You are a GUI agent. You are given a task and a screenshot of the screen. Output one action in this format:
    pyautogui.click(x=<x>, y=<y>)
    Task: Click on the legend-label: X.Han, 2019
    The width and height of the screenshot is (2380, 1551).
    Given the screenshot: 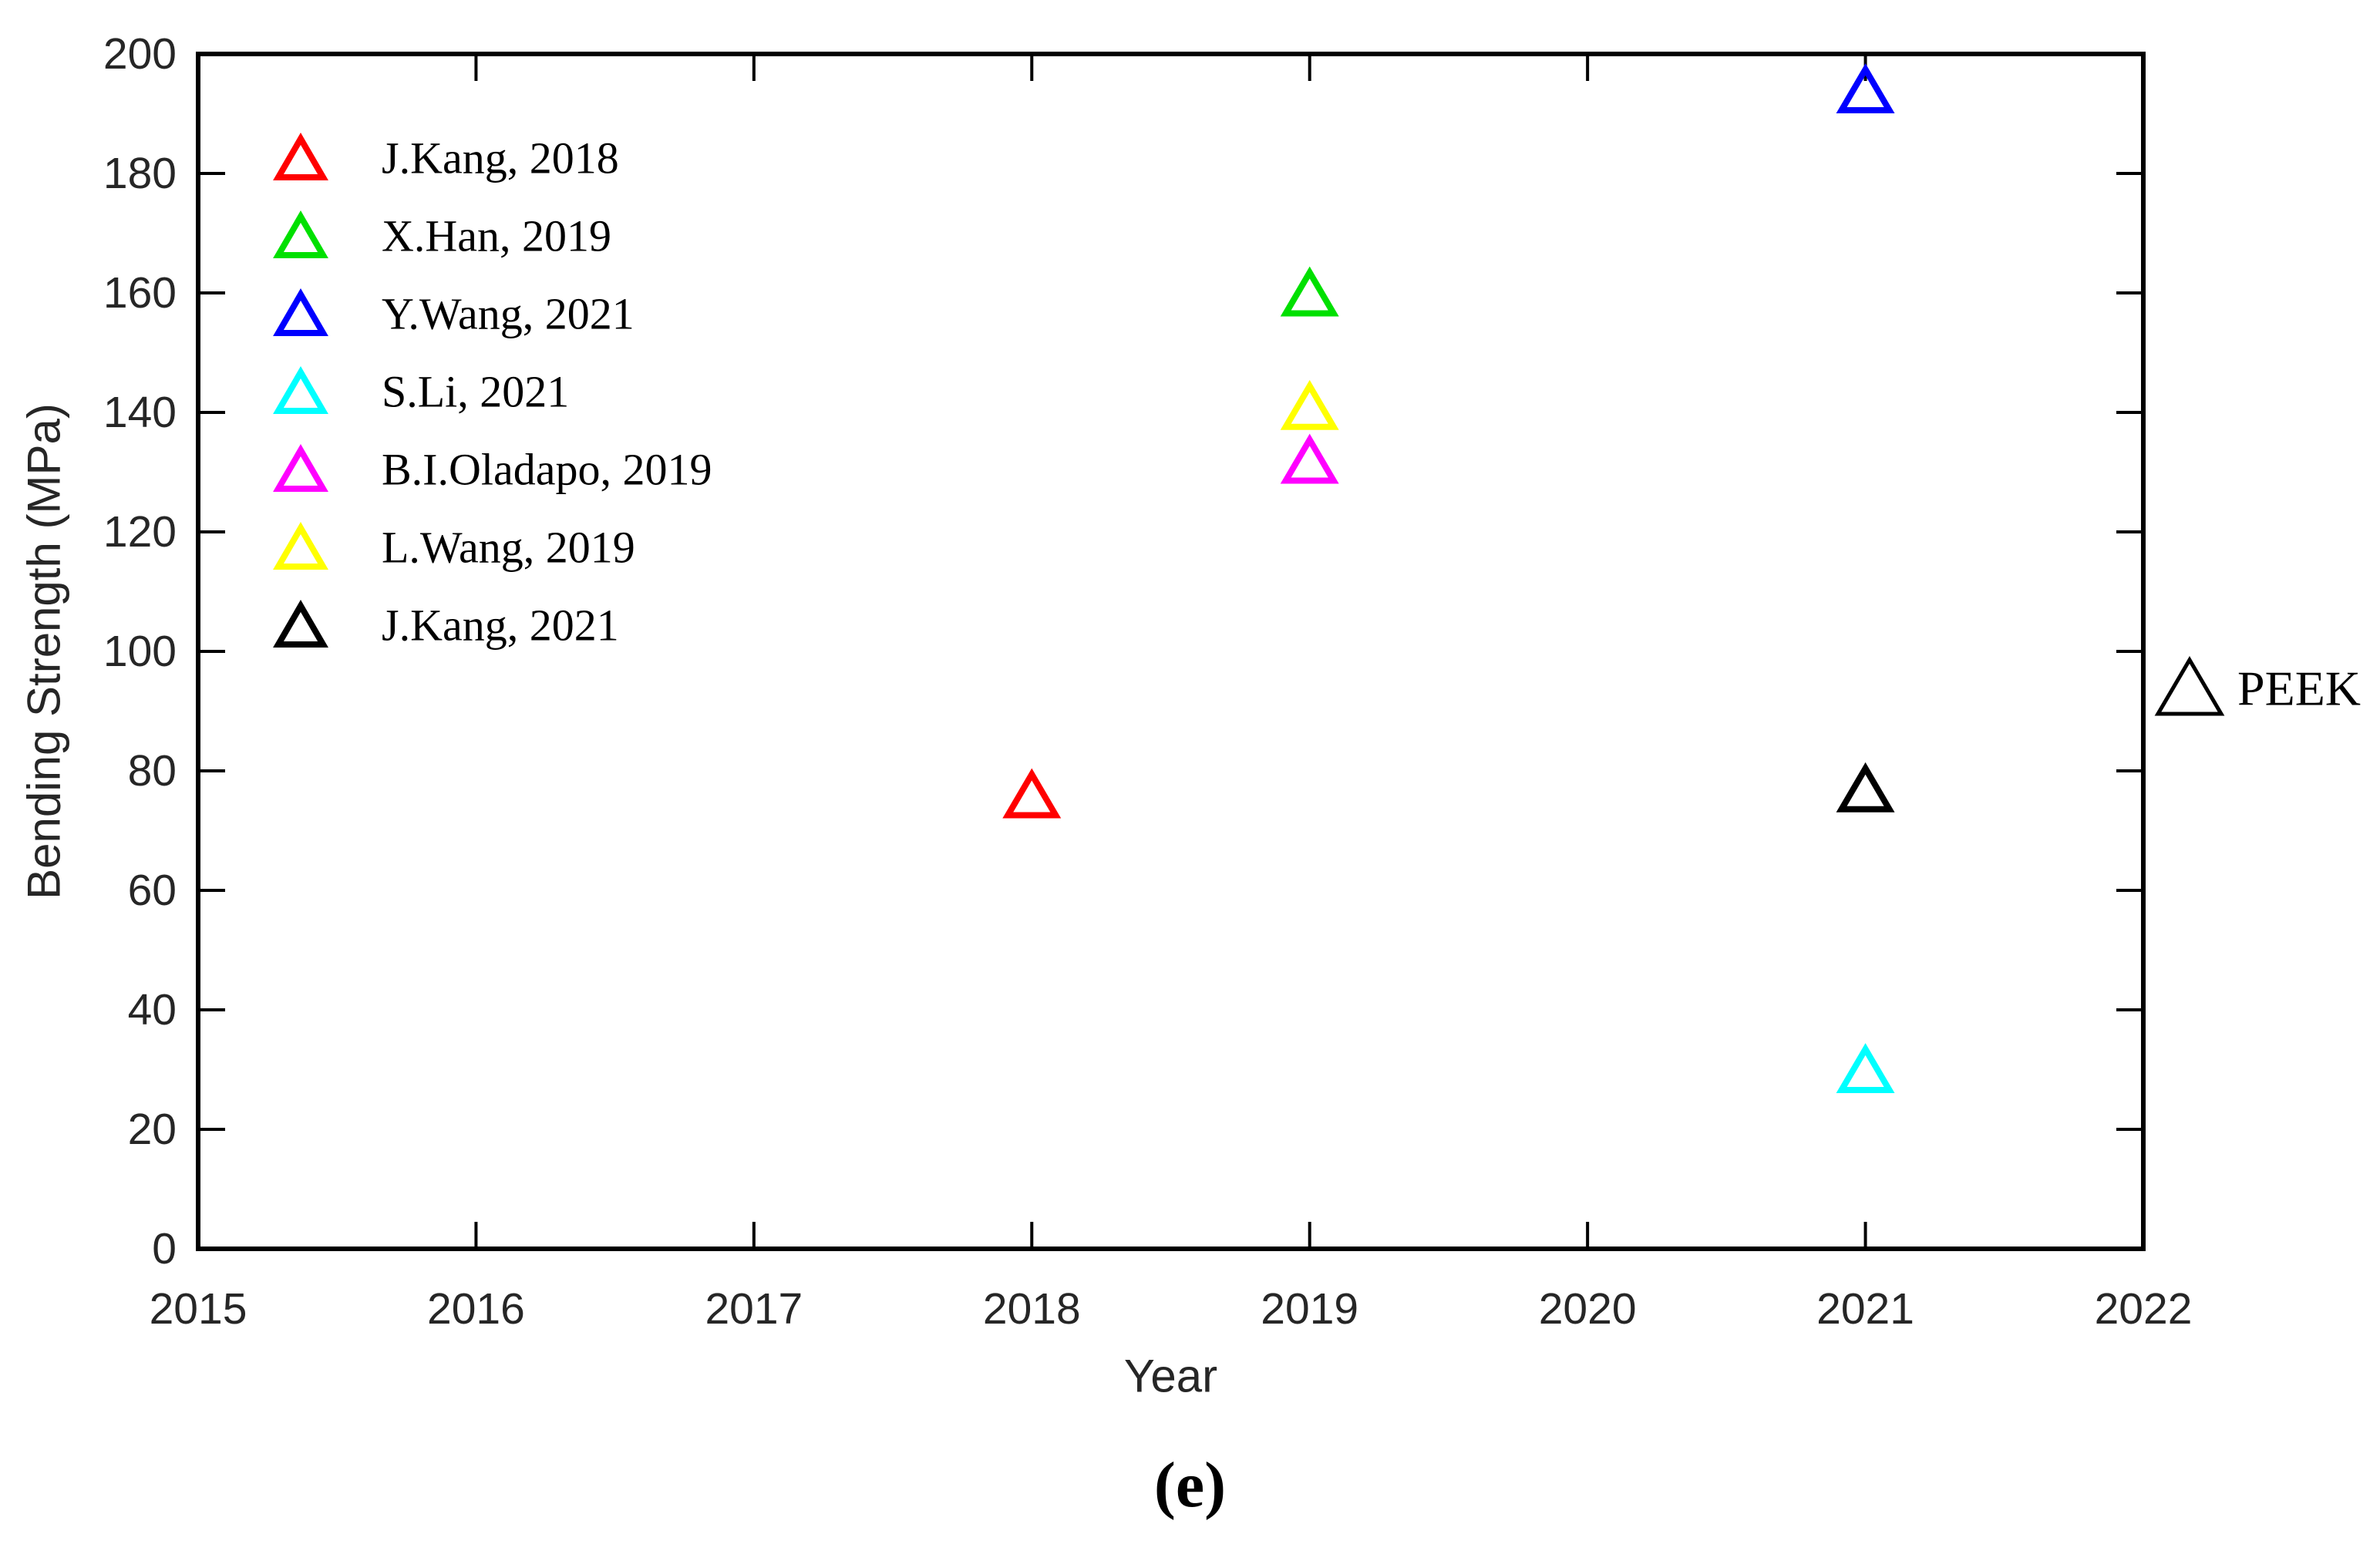 What is the action you would take?
    pyautogui.click(x=496, y=236)
    